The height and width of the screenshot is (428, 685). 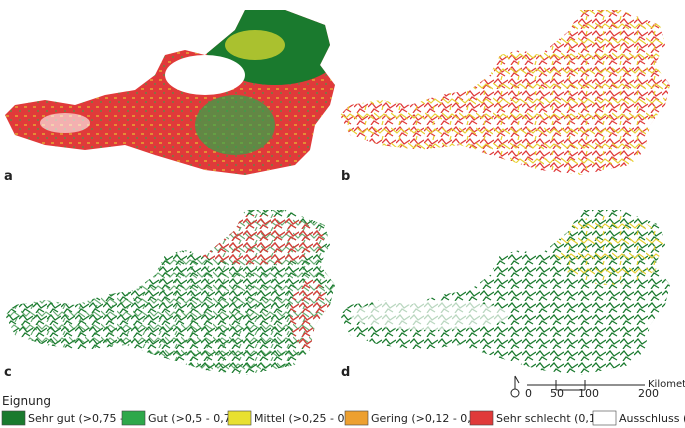 I want to click on legend-label: Gering (>0,12 - 0,25), so click(x=430, y=418).